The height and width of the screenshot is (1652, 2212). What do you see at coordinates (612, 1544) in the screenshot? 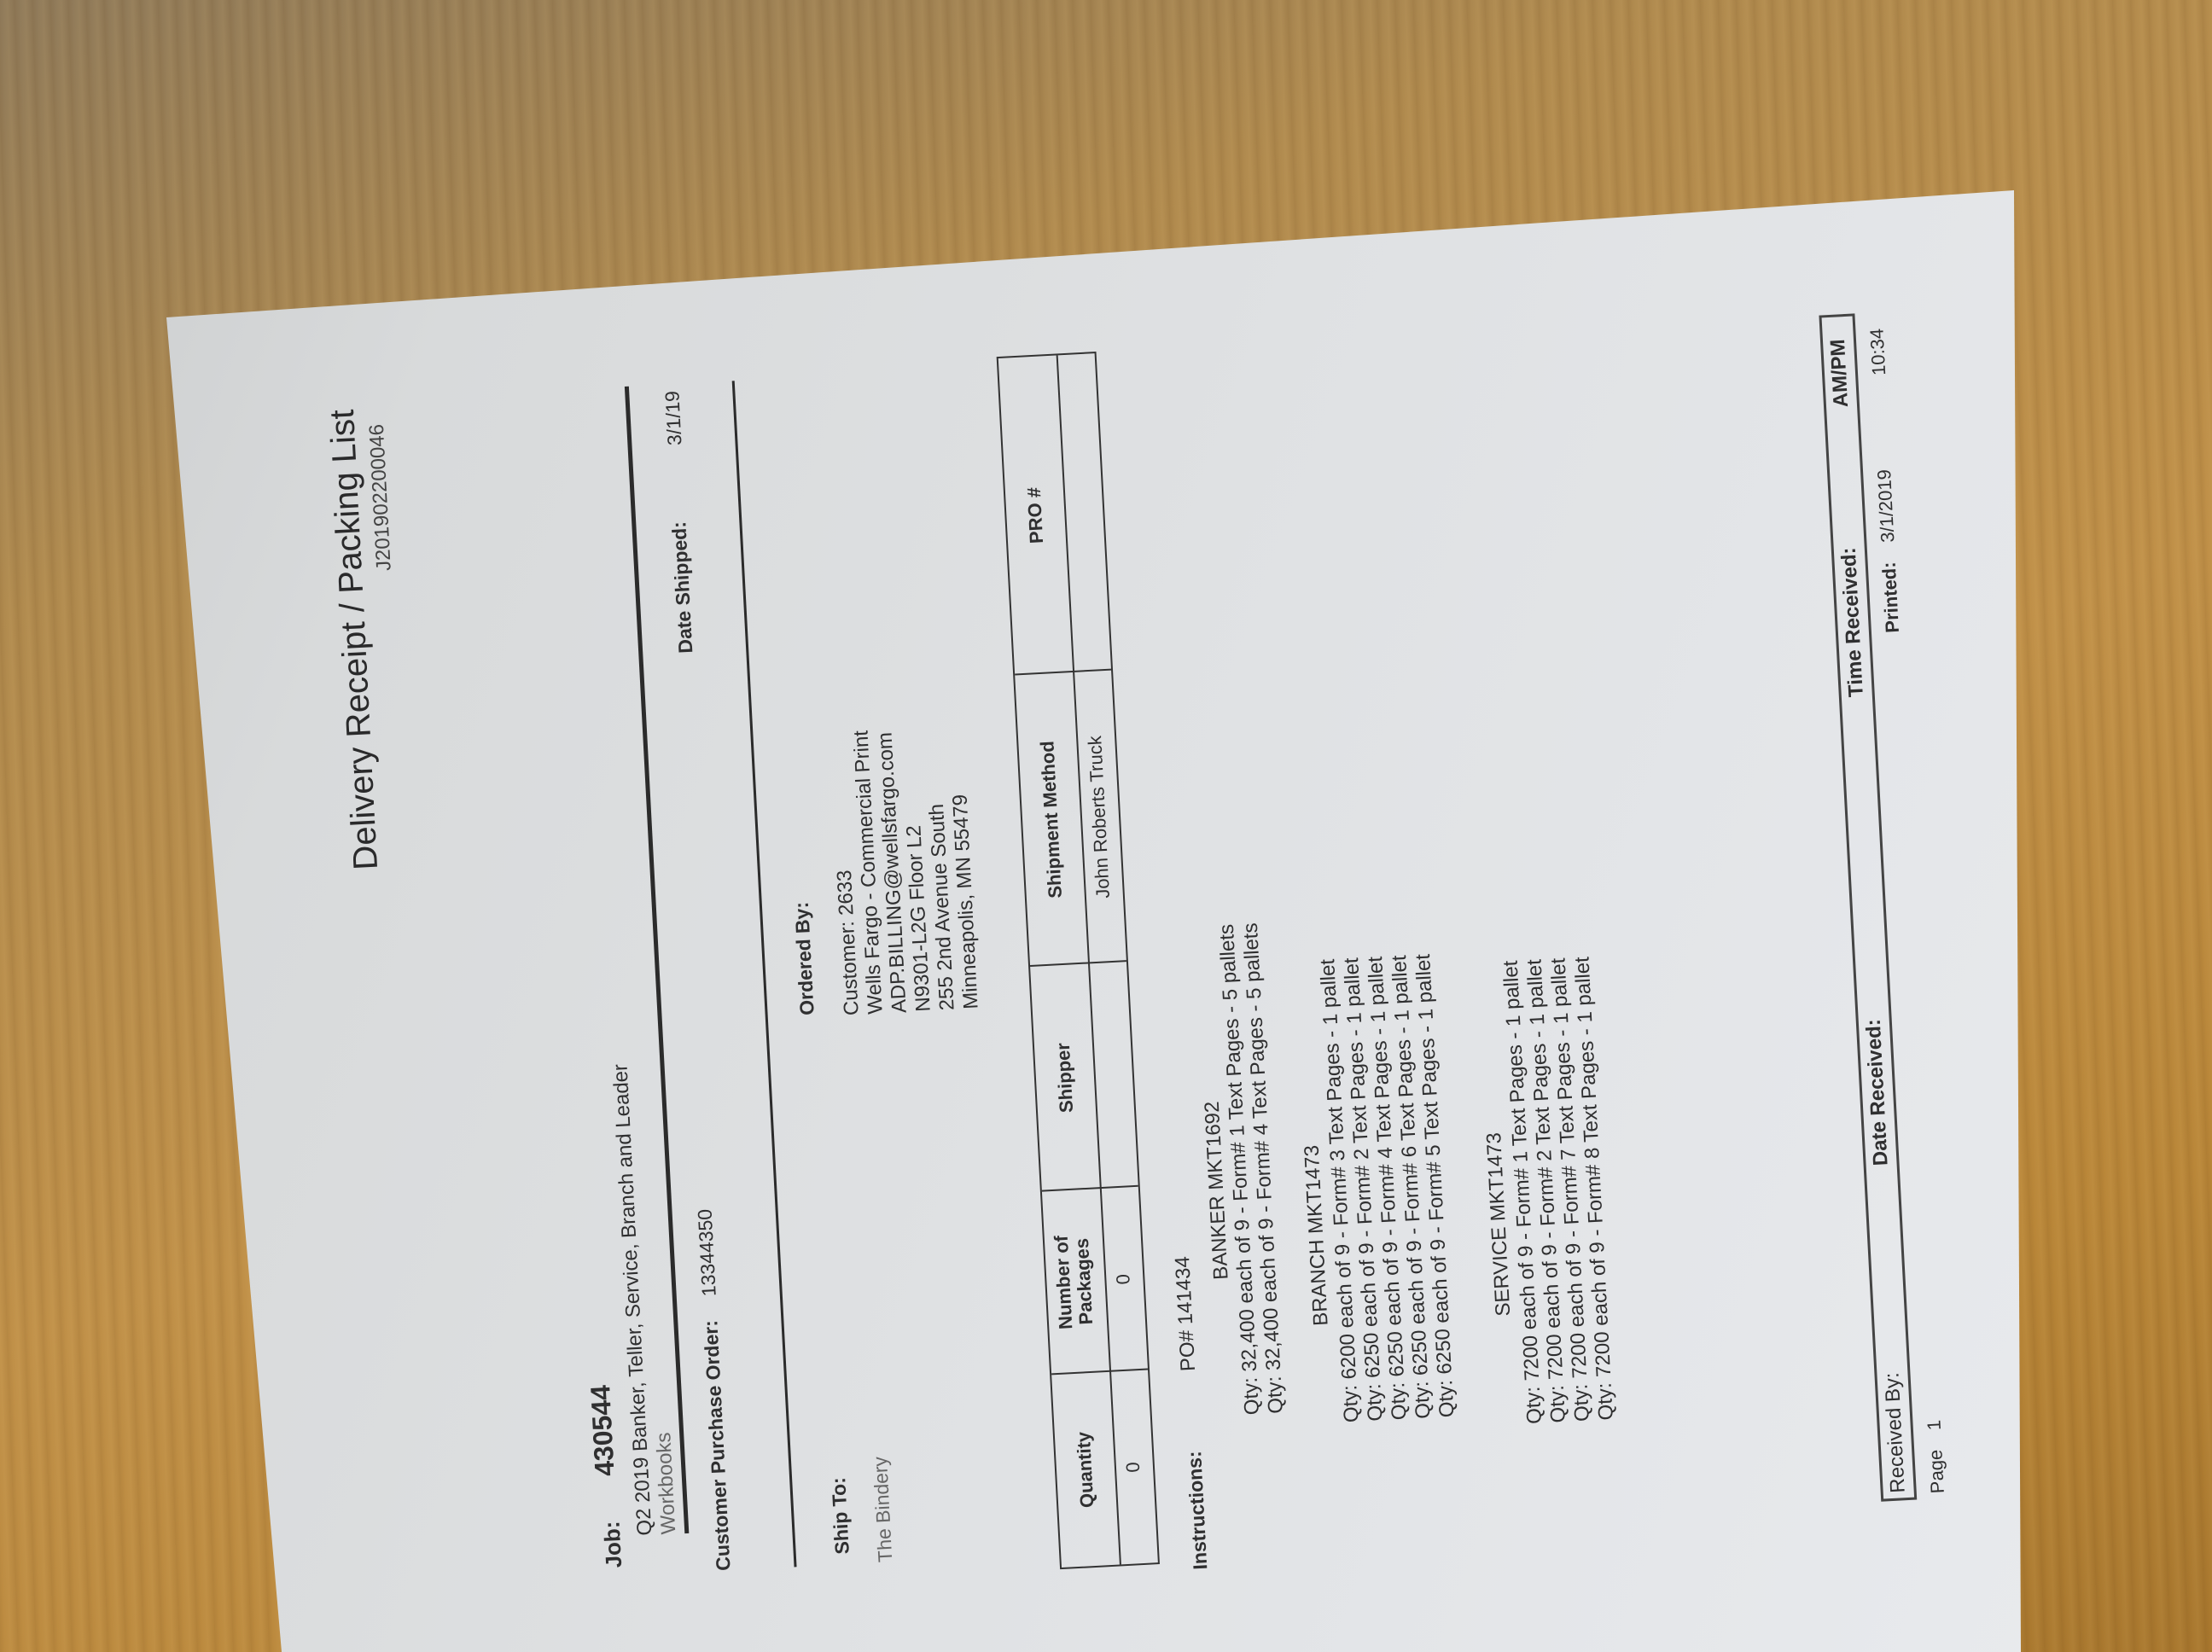
I see `job-label: Job:` at bounding box center [612, 1544].